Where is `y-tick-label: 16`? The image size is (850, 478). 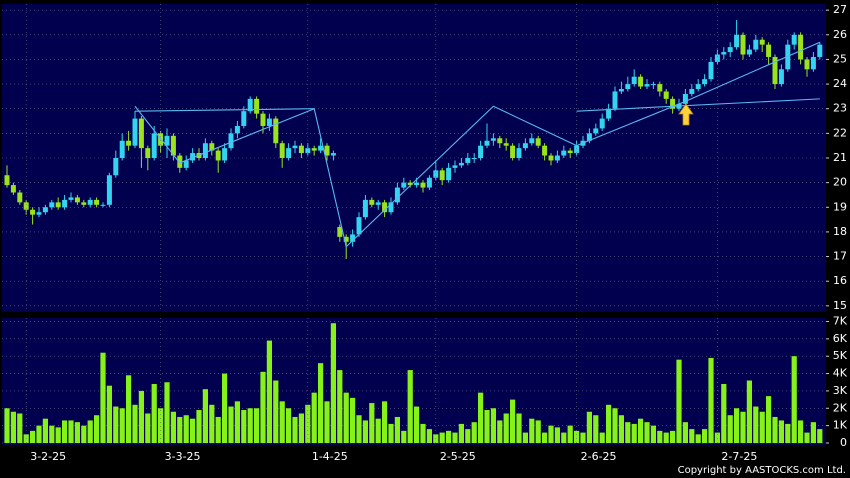 y-tick-label: 16 is located at coordinates (840, 280).